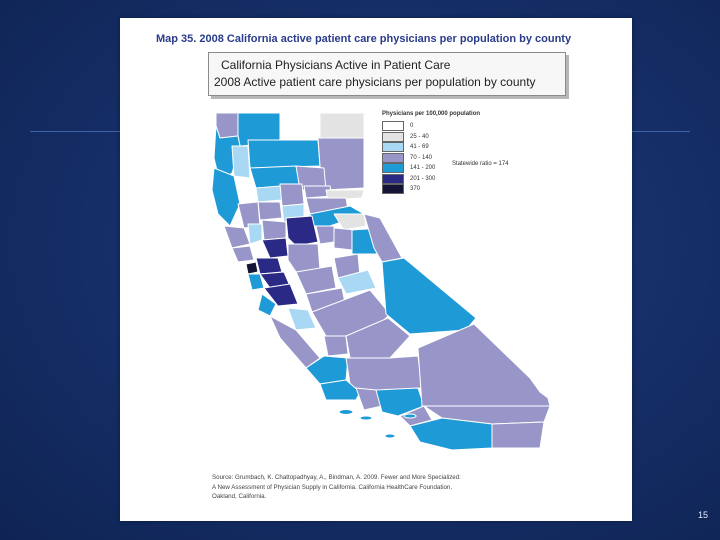 Image resolution: width=720 pixels, height=540 pixels. I want to click on county-san-joaquin, so click(304, 258).